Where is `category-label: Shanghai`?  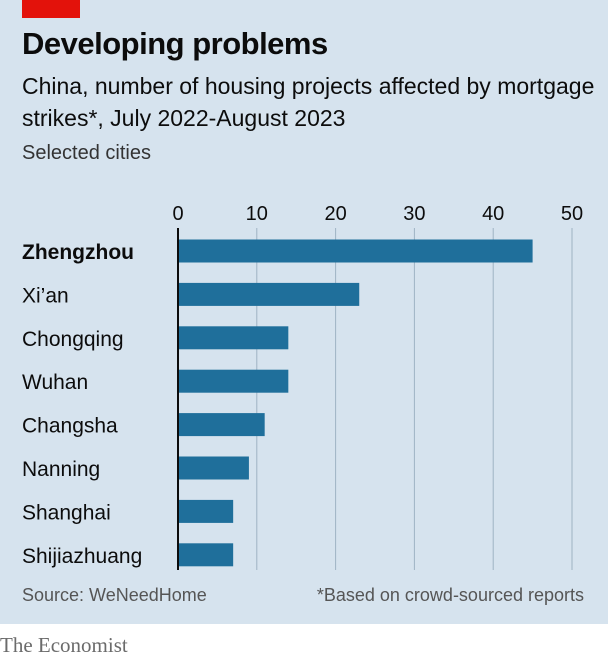
category-label: Shanghai is located at coordinates (66, 512).